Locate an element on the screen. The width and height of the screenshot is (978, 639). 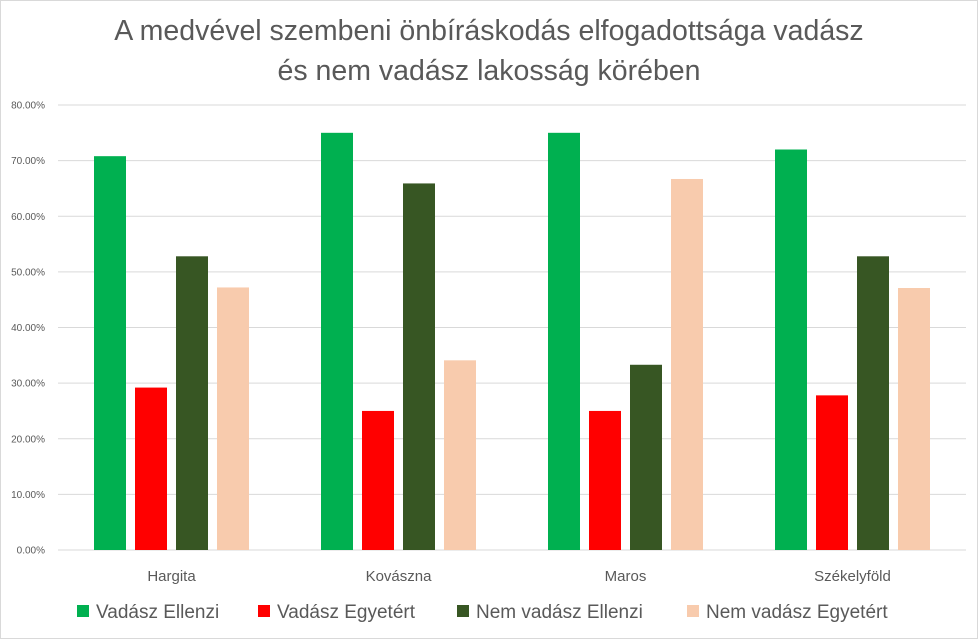
legend-label: Vadász Egyetért is located at coordinates (346, 612).